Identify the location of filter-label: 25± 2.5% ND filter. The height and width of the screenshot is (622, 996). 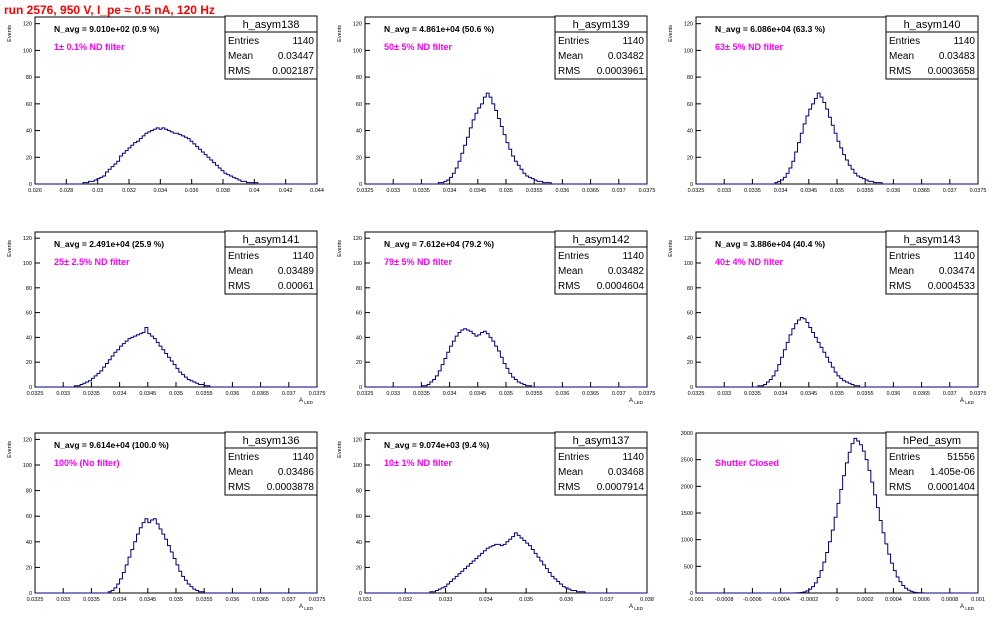
(92, 262).